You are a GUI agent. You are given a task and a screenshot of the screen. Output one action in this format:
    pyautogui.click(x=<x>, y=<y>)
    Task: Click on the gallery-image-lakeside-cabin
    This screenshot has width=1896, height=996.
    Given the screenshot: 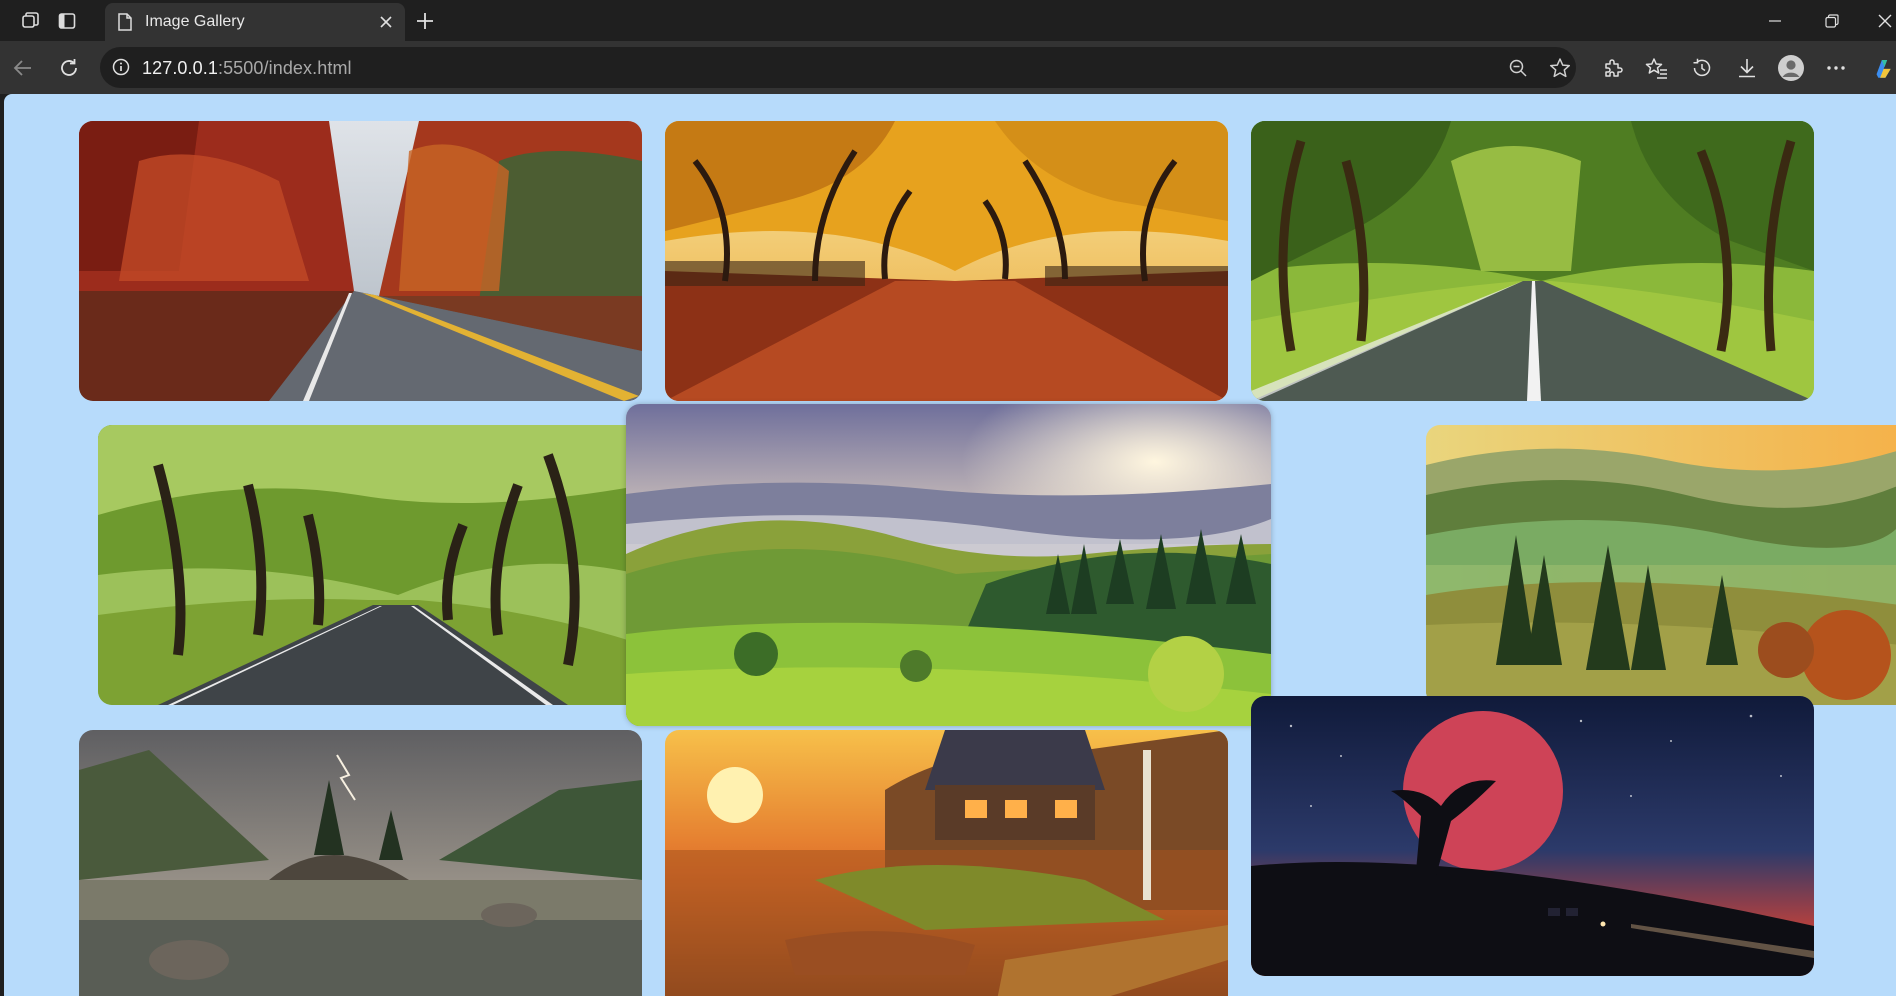 What is the action you would take?
    pyautogui.click(x=946, y=863)
    